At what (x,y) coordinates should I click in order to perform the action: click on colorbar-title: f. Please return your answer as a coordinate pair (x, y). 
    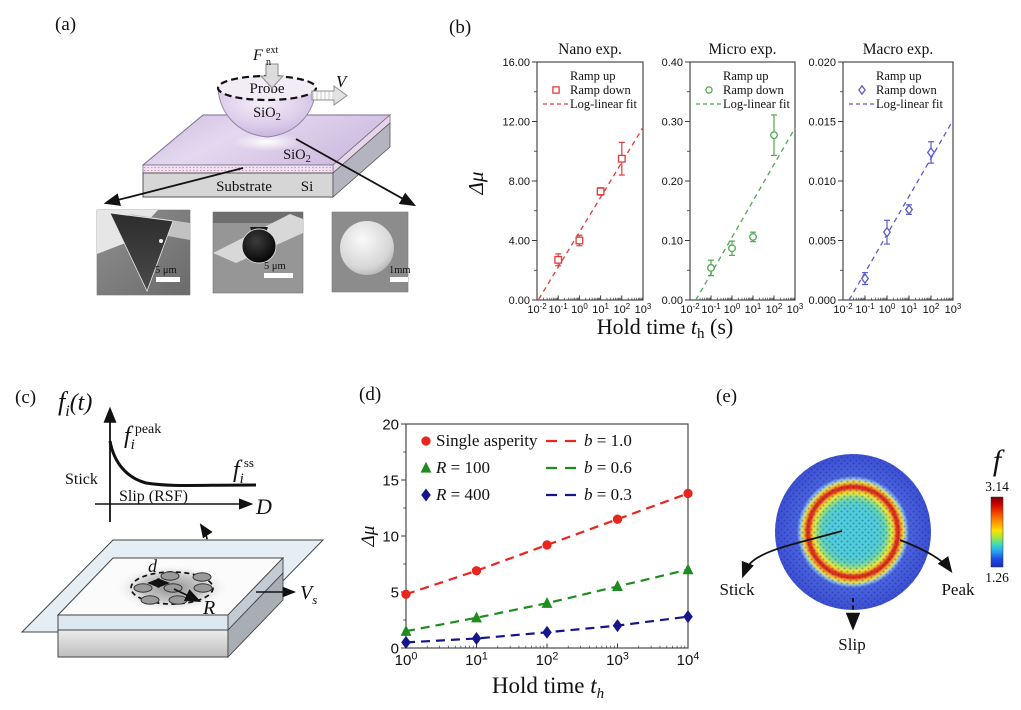
    Looking at the image, I should click on (999, 460).